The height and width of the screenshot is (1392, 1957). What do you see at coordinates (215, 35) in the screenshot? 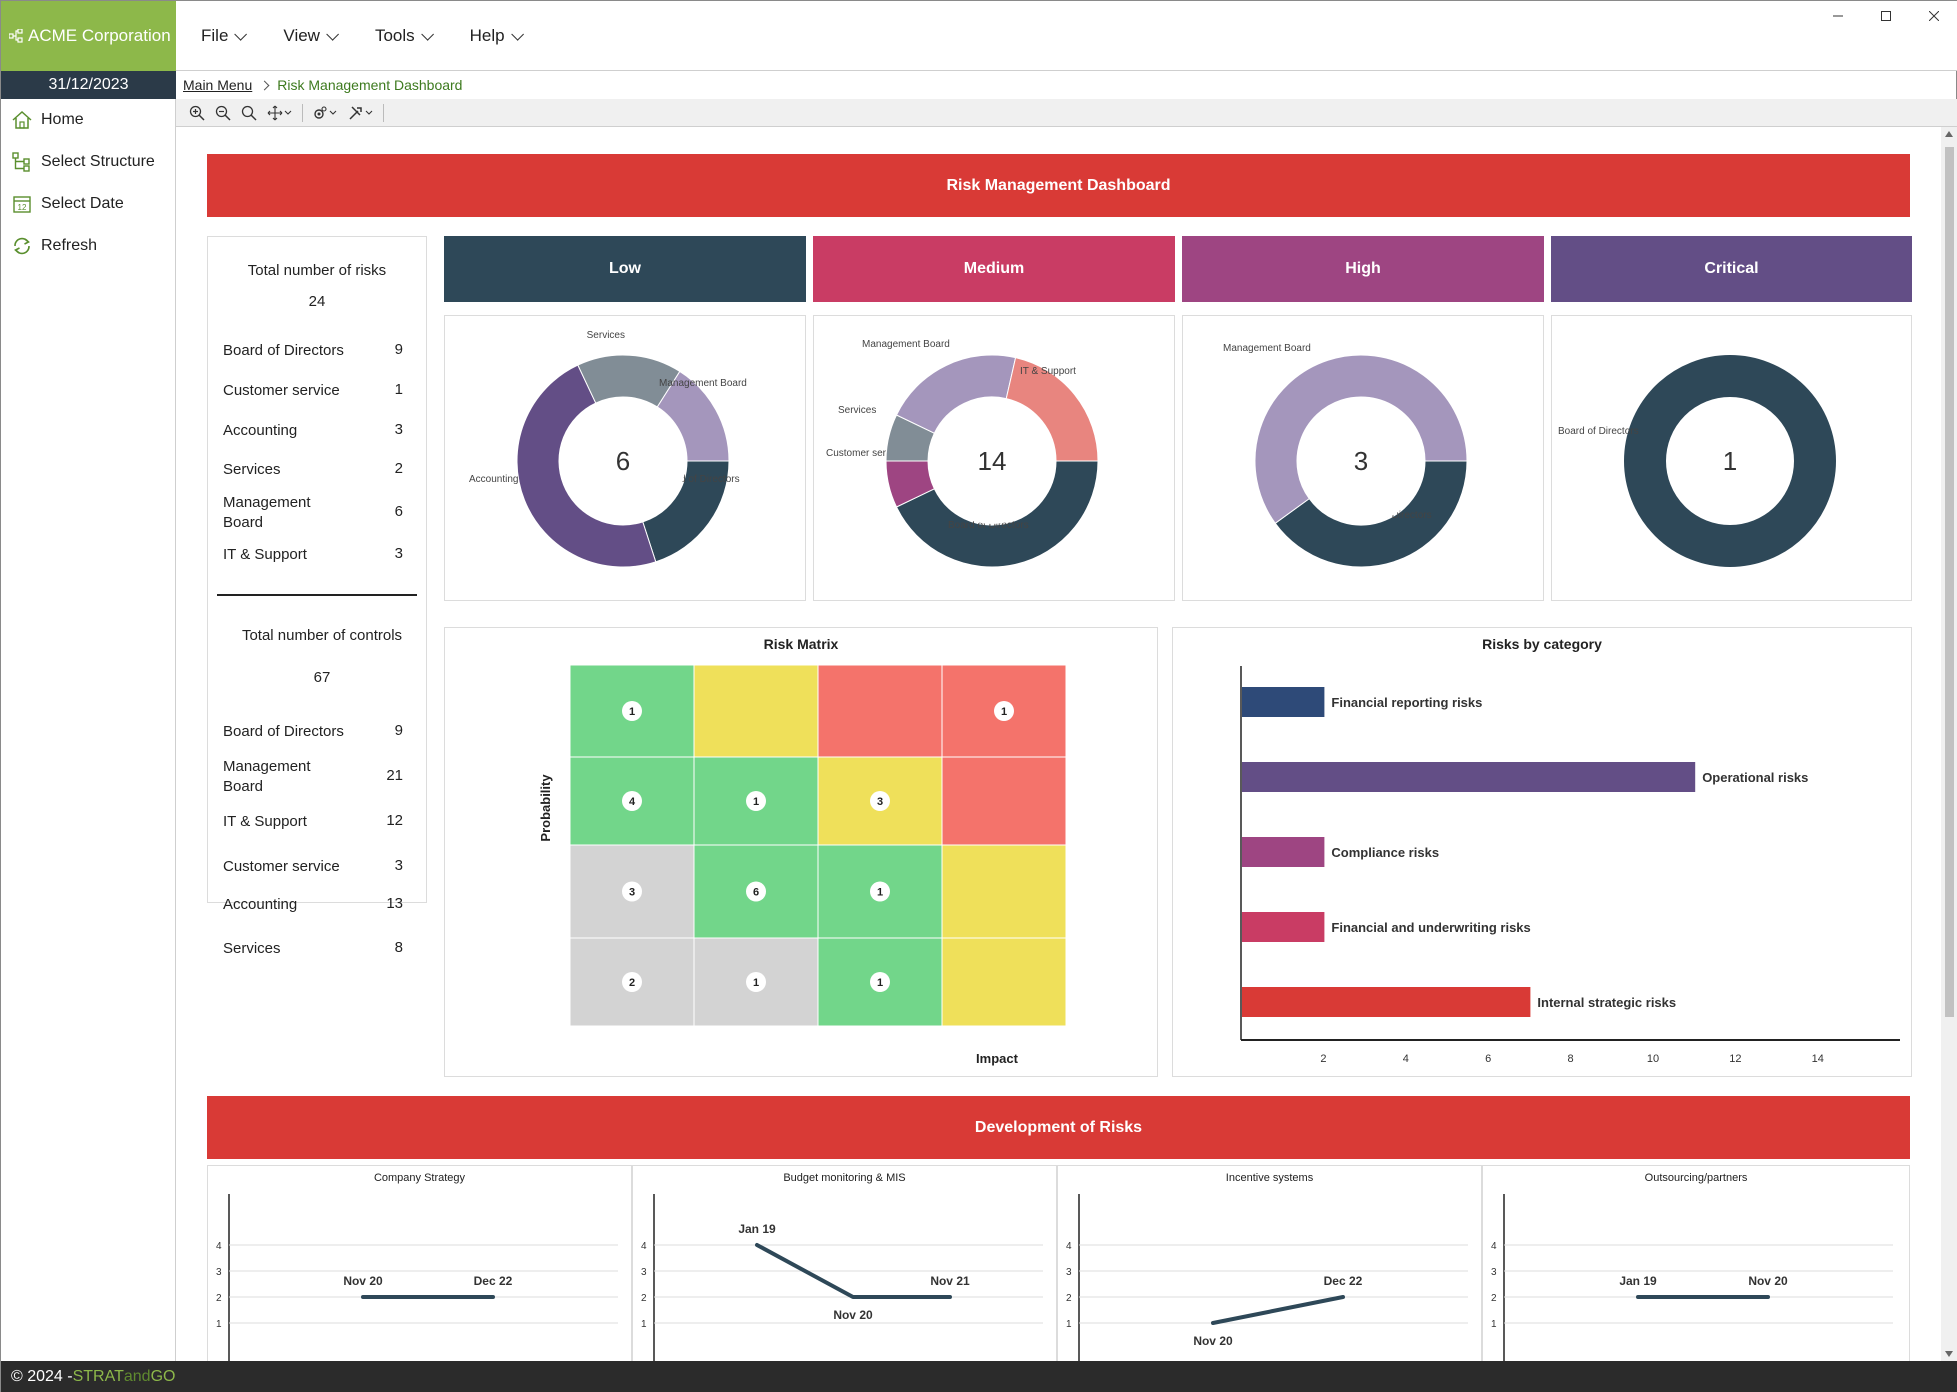
I see `menu-file-label: File` at bounding box center [215, 35].